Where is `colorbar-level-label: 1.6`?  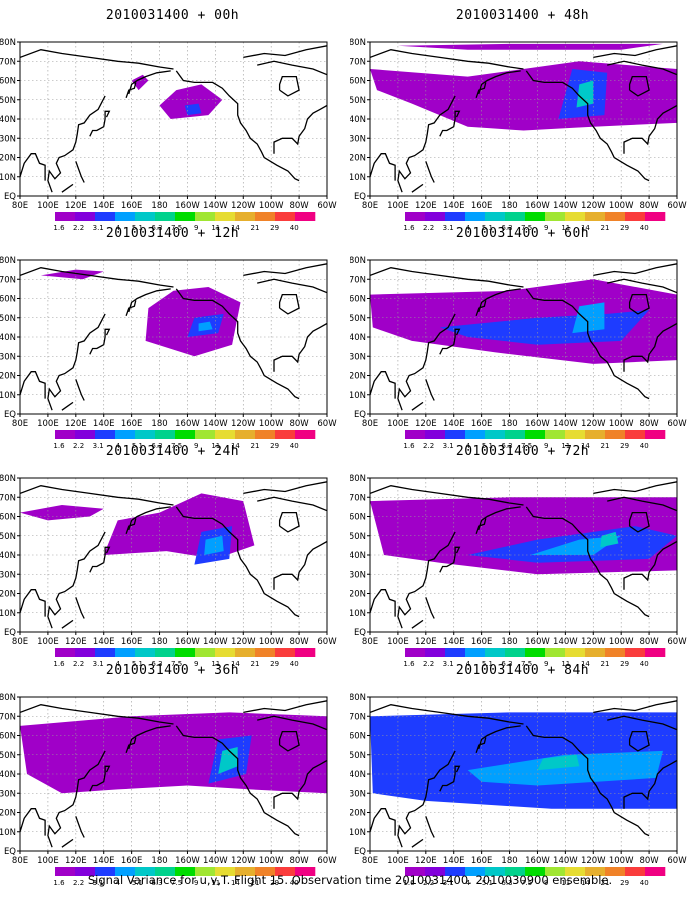 colorbar-level-label: 1.6 is located at coordinates (409, 228).